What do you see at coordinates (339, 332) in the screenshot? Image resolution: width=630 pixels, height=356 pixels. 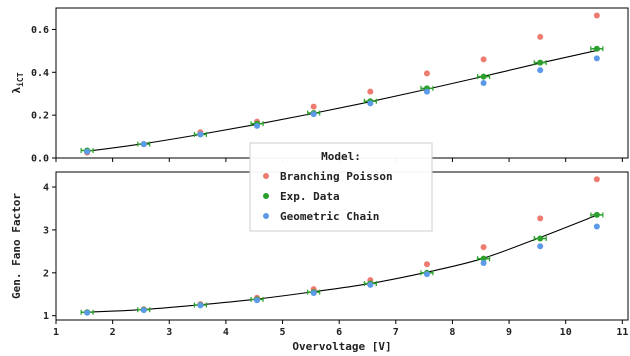 I see `x-tick-label: 6` at bounding box center [339, 332].